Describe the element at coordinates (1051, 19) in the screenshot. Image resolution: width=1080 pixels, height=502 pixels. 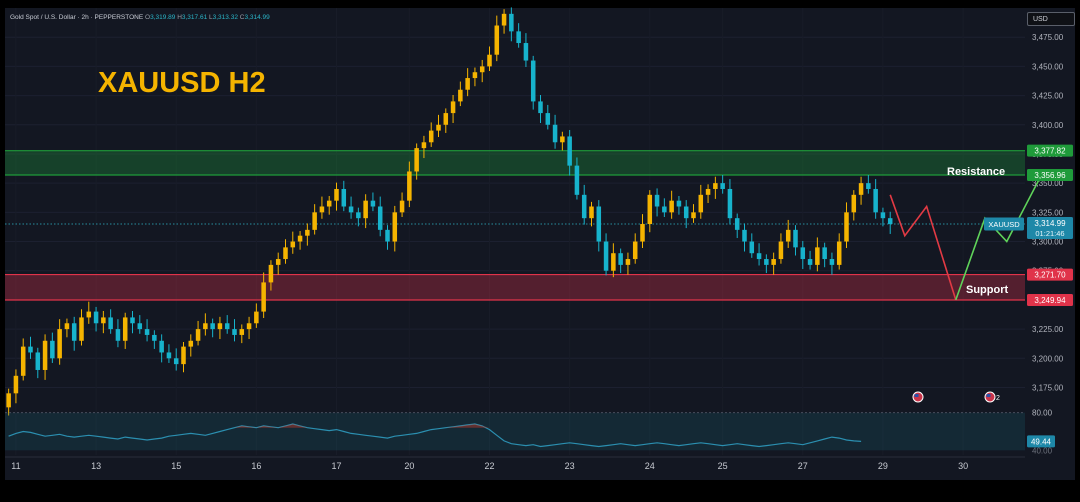
I see `currency-selector: USD` at that location.